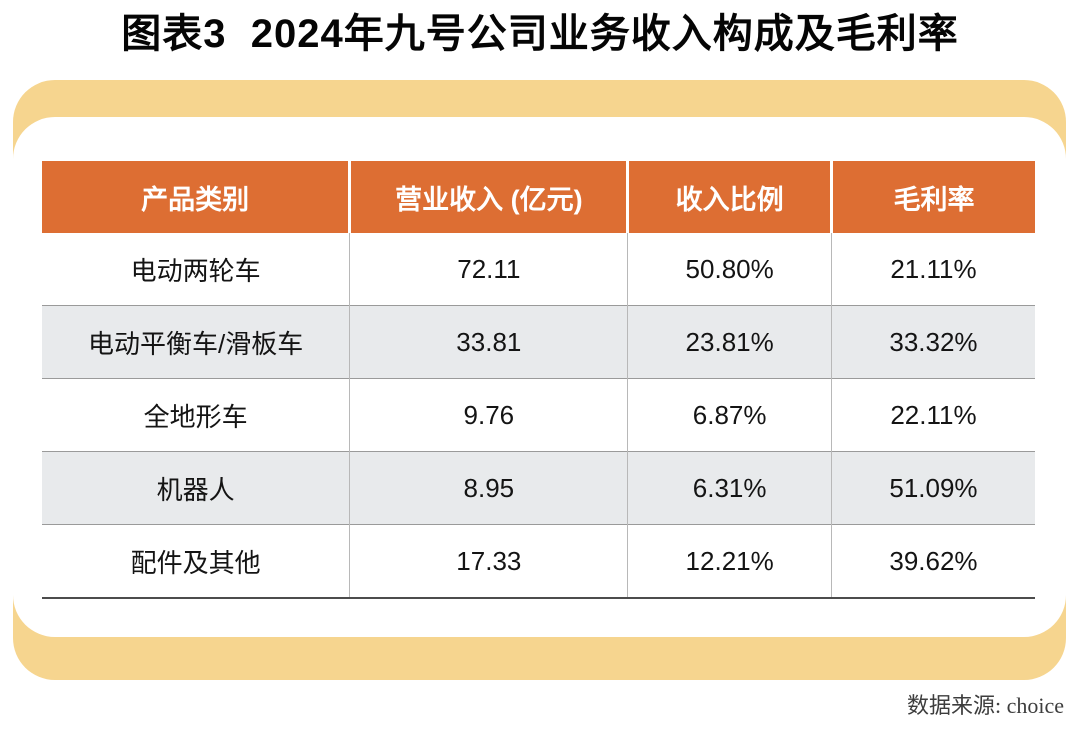 The height and width of the screenshot is (732, 1080). What do you see at coordinates (730, 197) in the screenshot?
I see `col-header-revenue-share: 收入比例` at bounding box center [730, 197].